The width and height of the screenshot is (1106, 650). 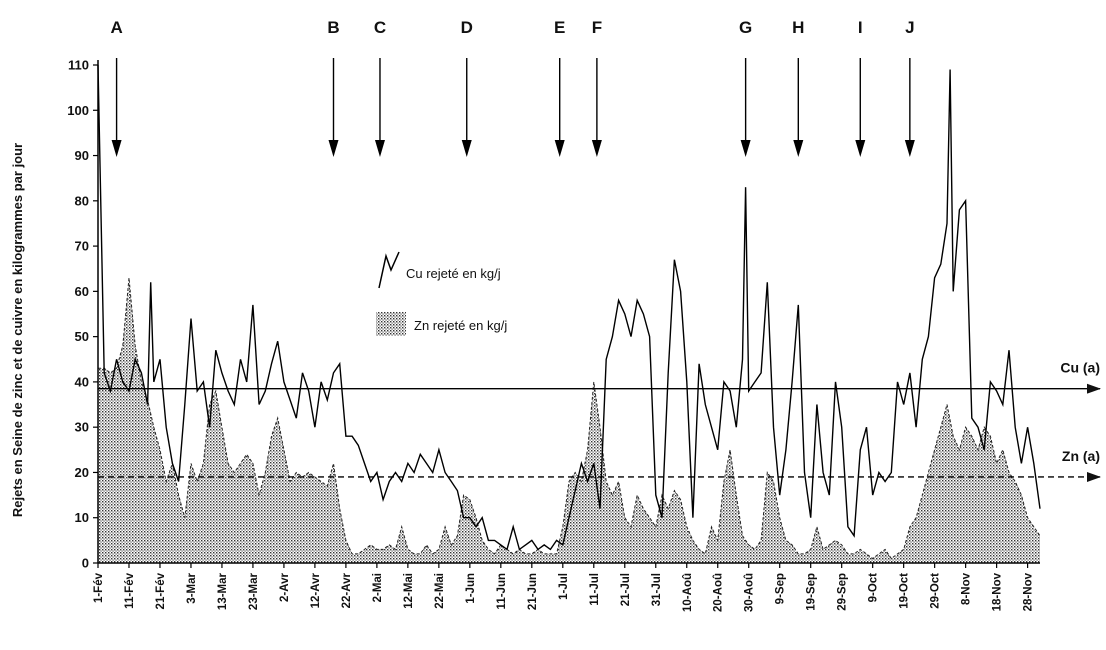 I want to click on x-tick-label: 12-Mai, so click(x=409, y=591).